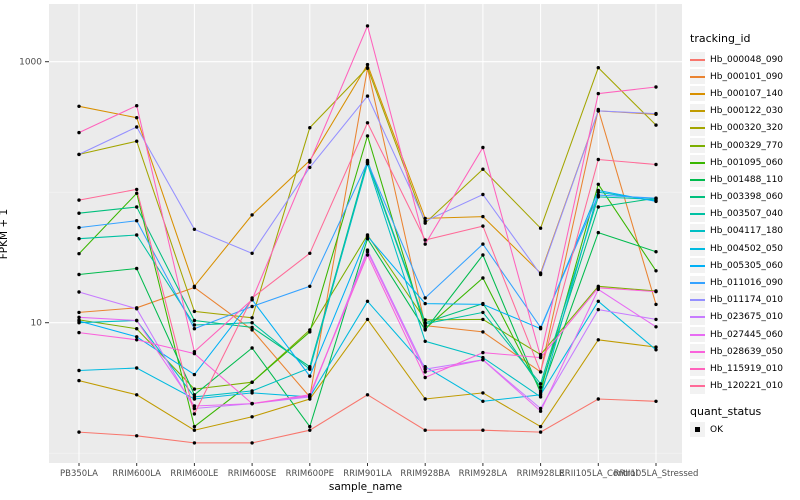 The image size is (800, 500). I want to click on legend-item-Hb_003398_060: Hb_003398_060, so click(736, 197).